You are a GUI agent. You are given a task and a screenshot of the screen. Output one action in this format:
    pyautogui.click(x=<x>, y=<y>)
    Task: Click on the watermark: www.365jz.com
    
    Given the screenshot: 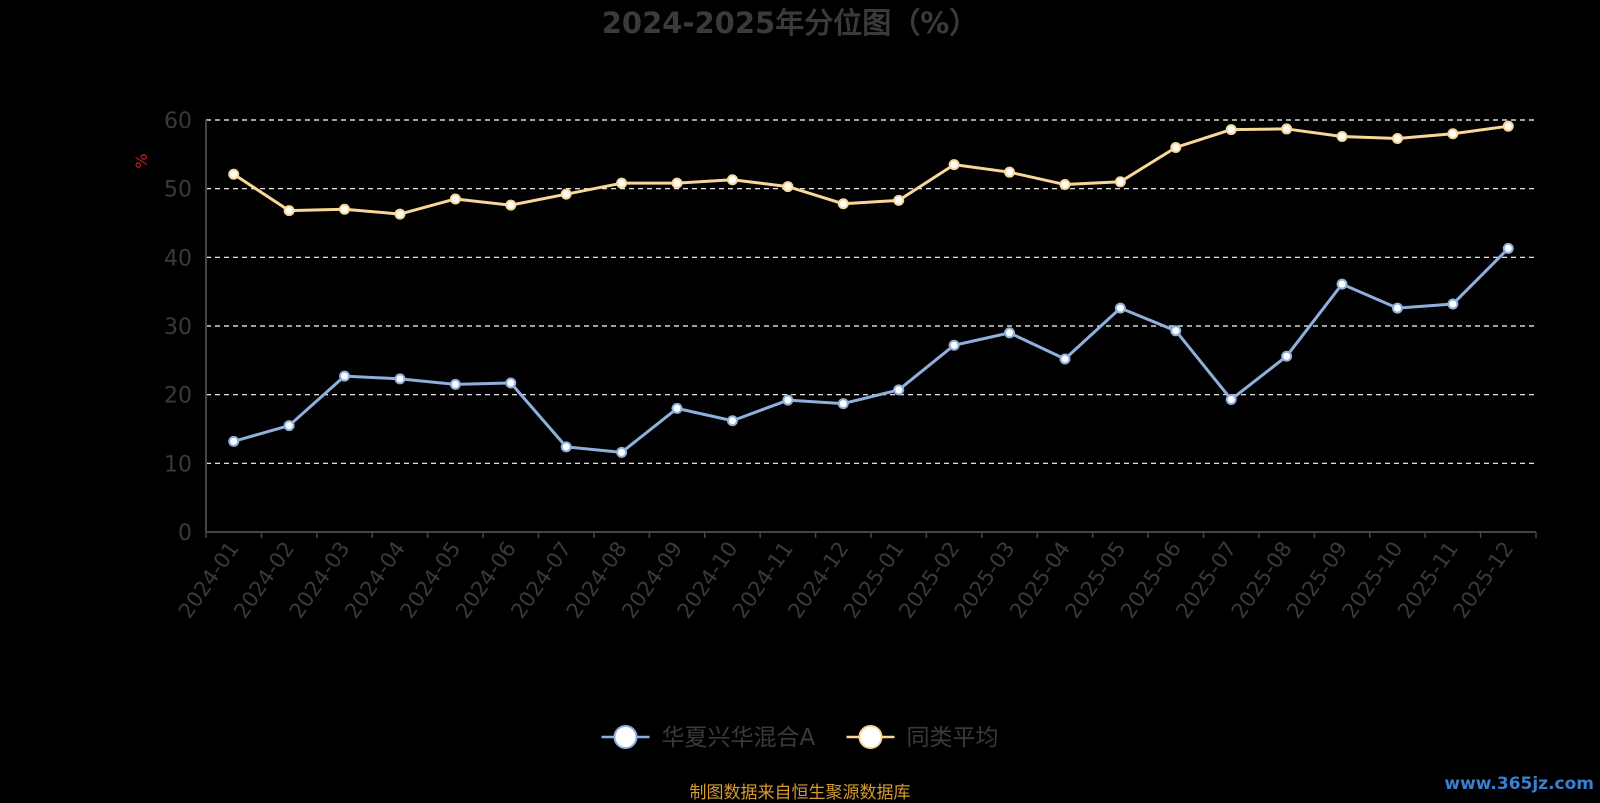 What is the action you would take?
    pyautogui.click(x=1519, y=784)
    